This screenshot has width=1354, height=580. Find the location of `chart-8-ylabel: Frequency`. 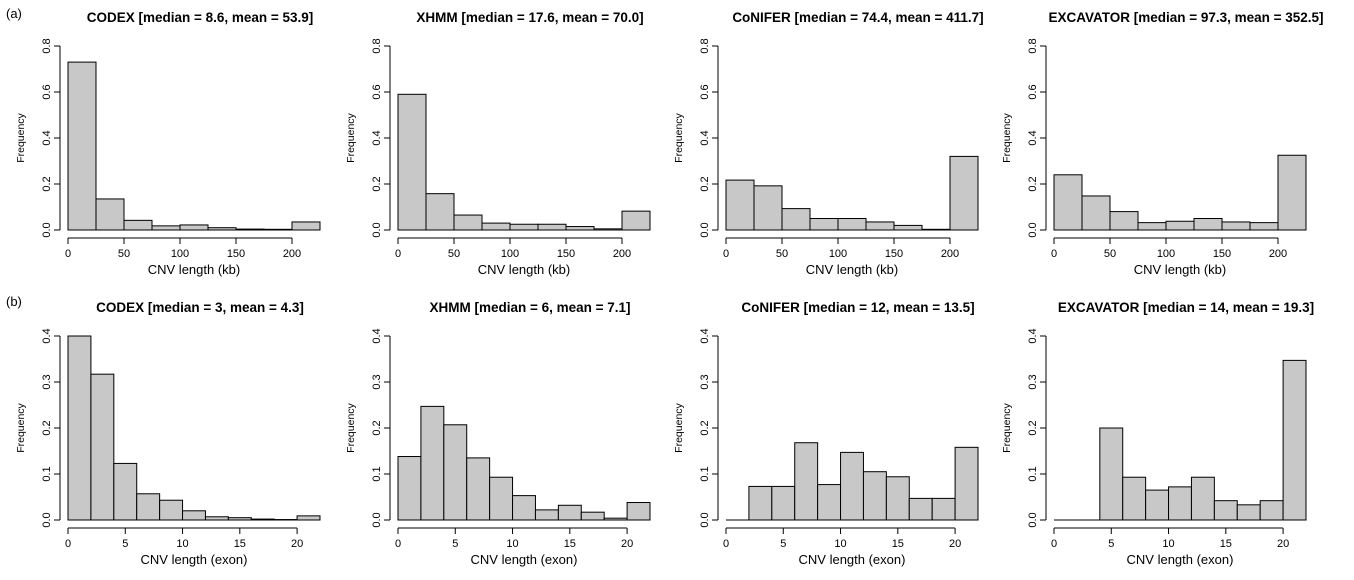

chart-8-ylabel: Frequency is located at coordinates (1007, 427).